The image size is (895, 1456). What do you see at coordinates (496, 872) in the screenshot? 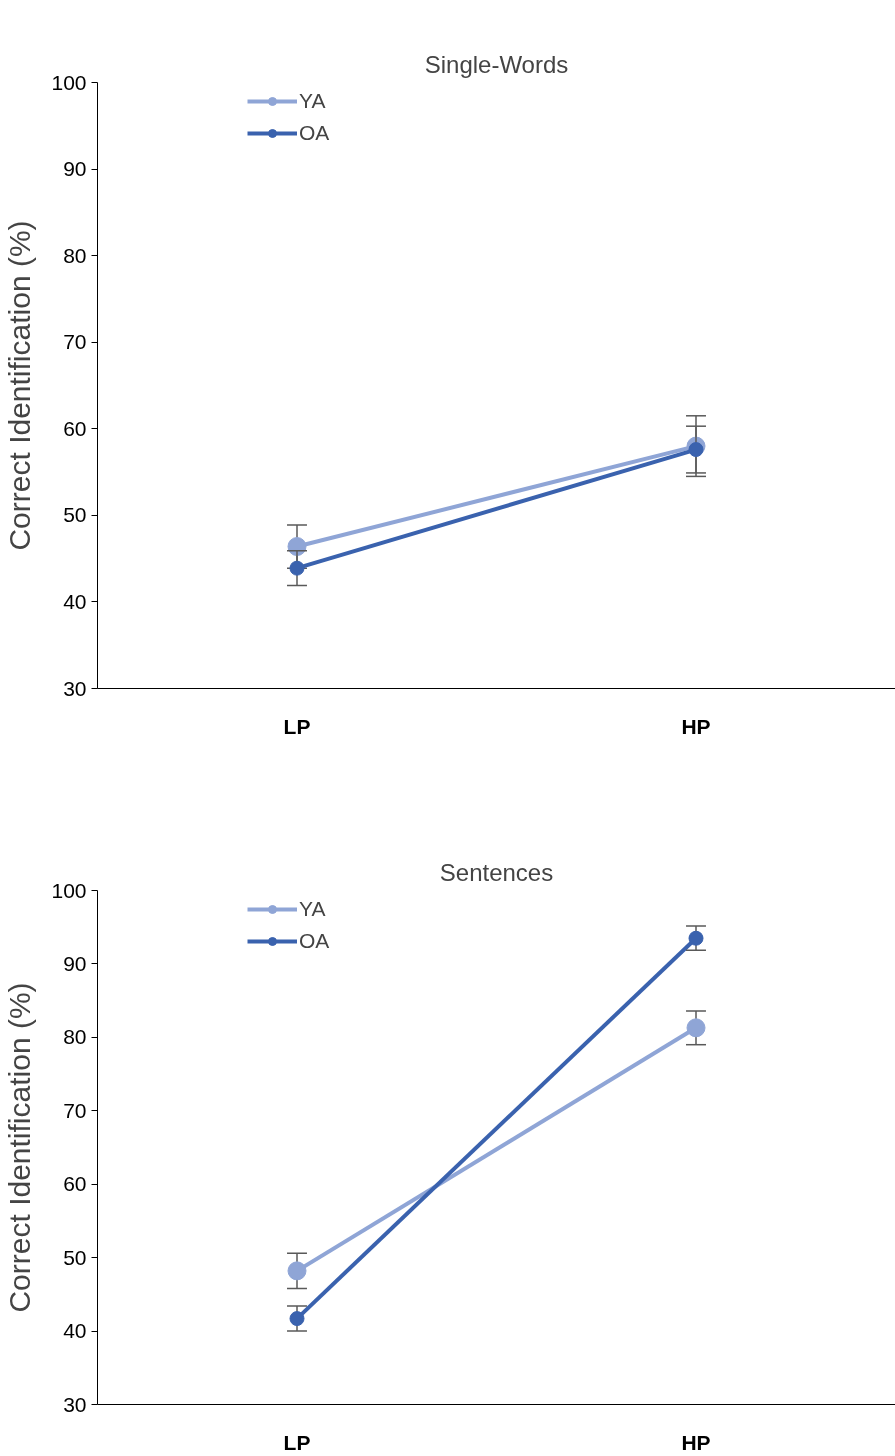
I see `chart-title: Sentences` at bounding box center [496, 872].